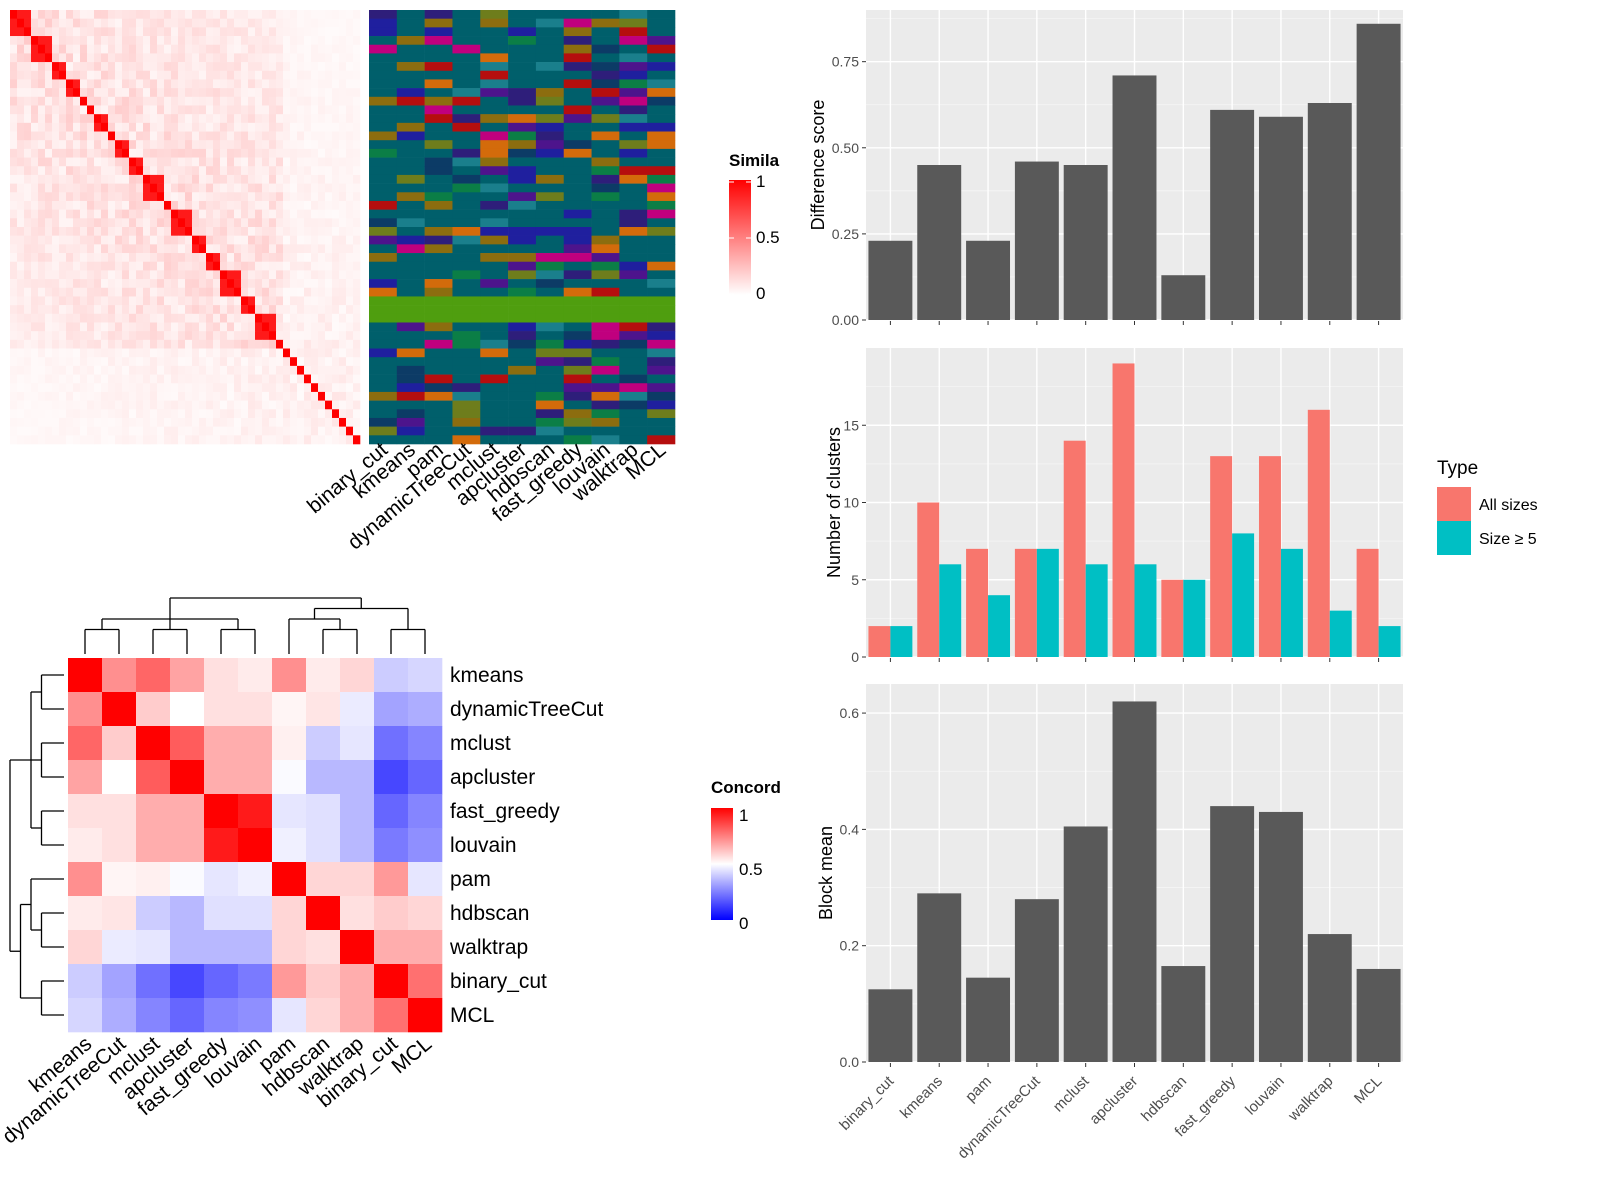 This screenshot has height=1200, width=1600. Describe the element at coordinates (472, 1015) in the screenshot. I see `concordance-row-label: MCL` at that location.